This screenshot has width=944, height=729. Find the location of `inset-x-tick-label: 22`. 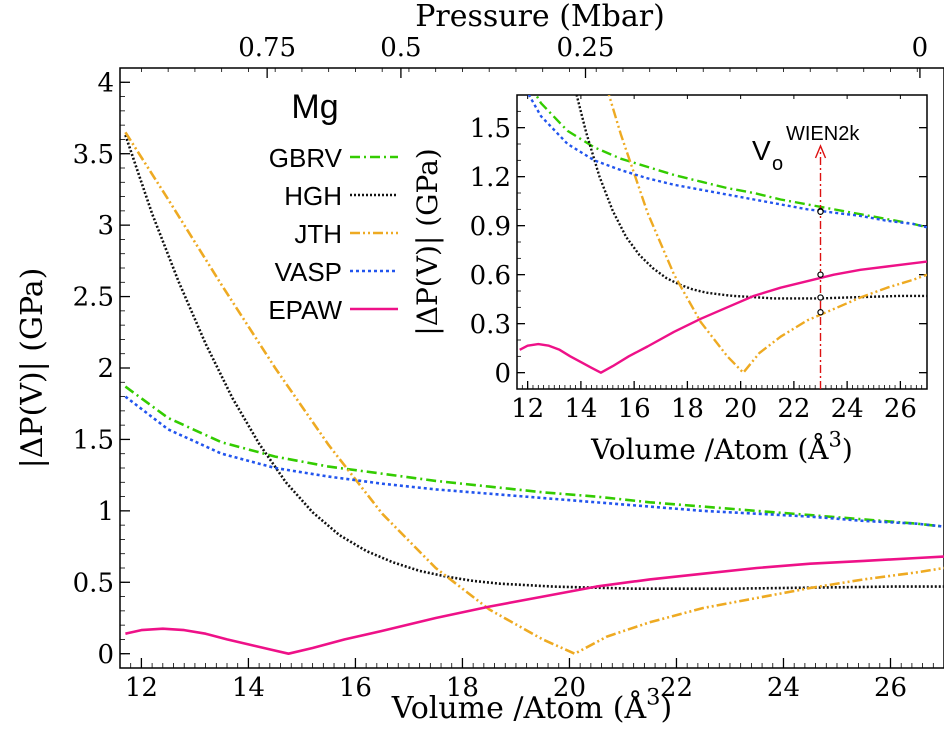

inset-x-tick-label: 22 is located at coordinates (793, 409).